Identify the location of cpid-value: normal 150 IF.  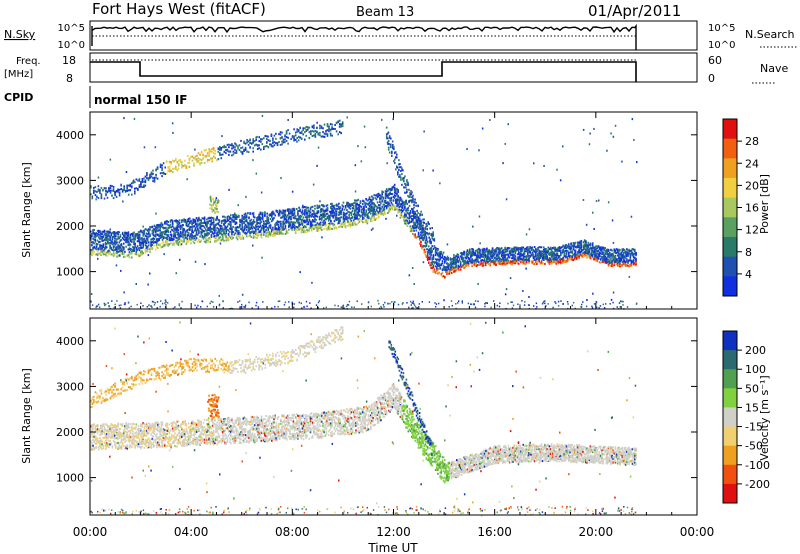
(141, 100).